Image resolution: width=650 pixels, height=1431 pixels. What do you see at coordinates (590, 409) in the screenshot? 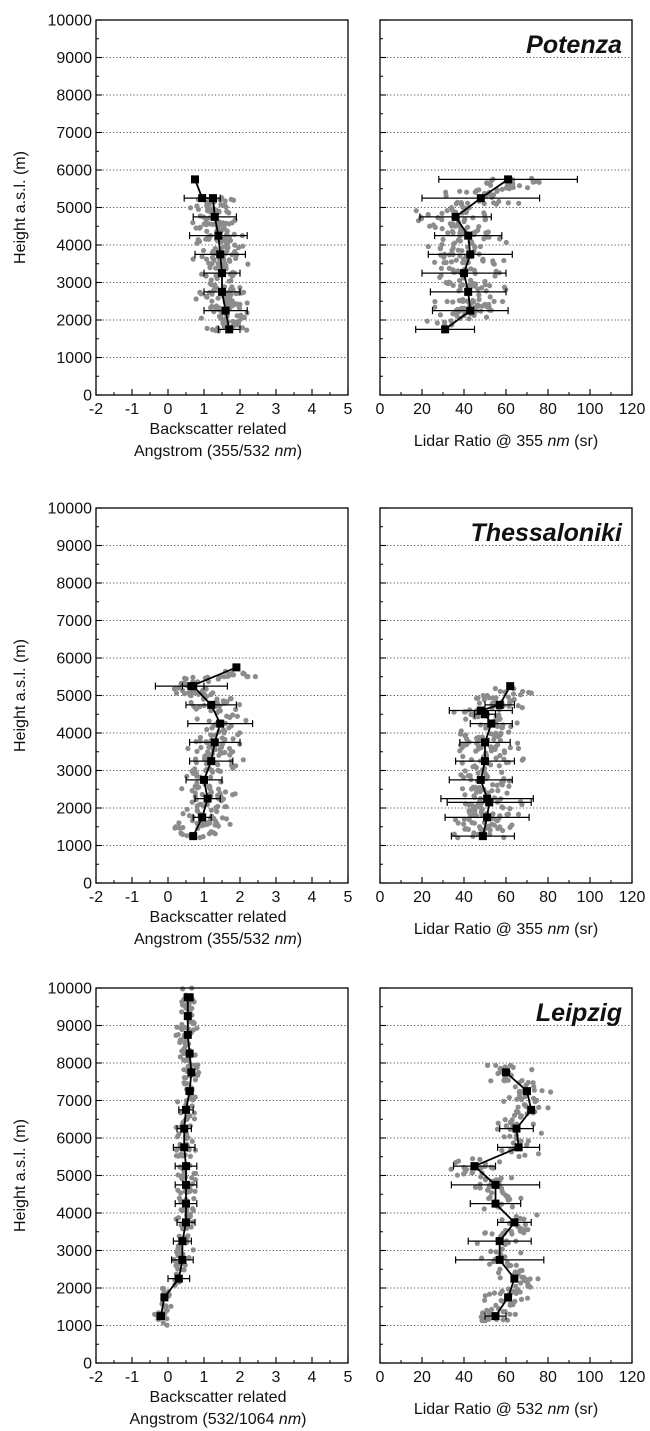
I see `x-tick-label: 100` at bounding box center [590, 409].